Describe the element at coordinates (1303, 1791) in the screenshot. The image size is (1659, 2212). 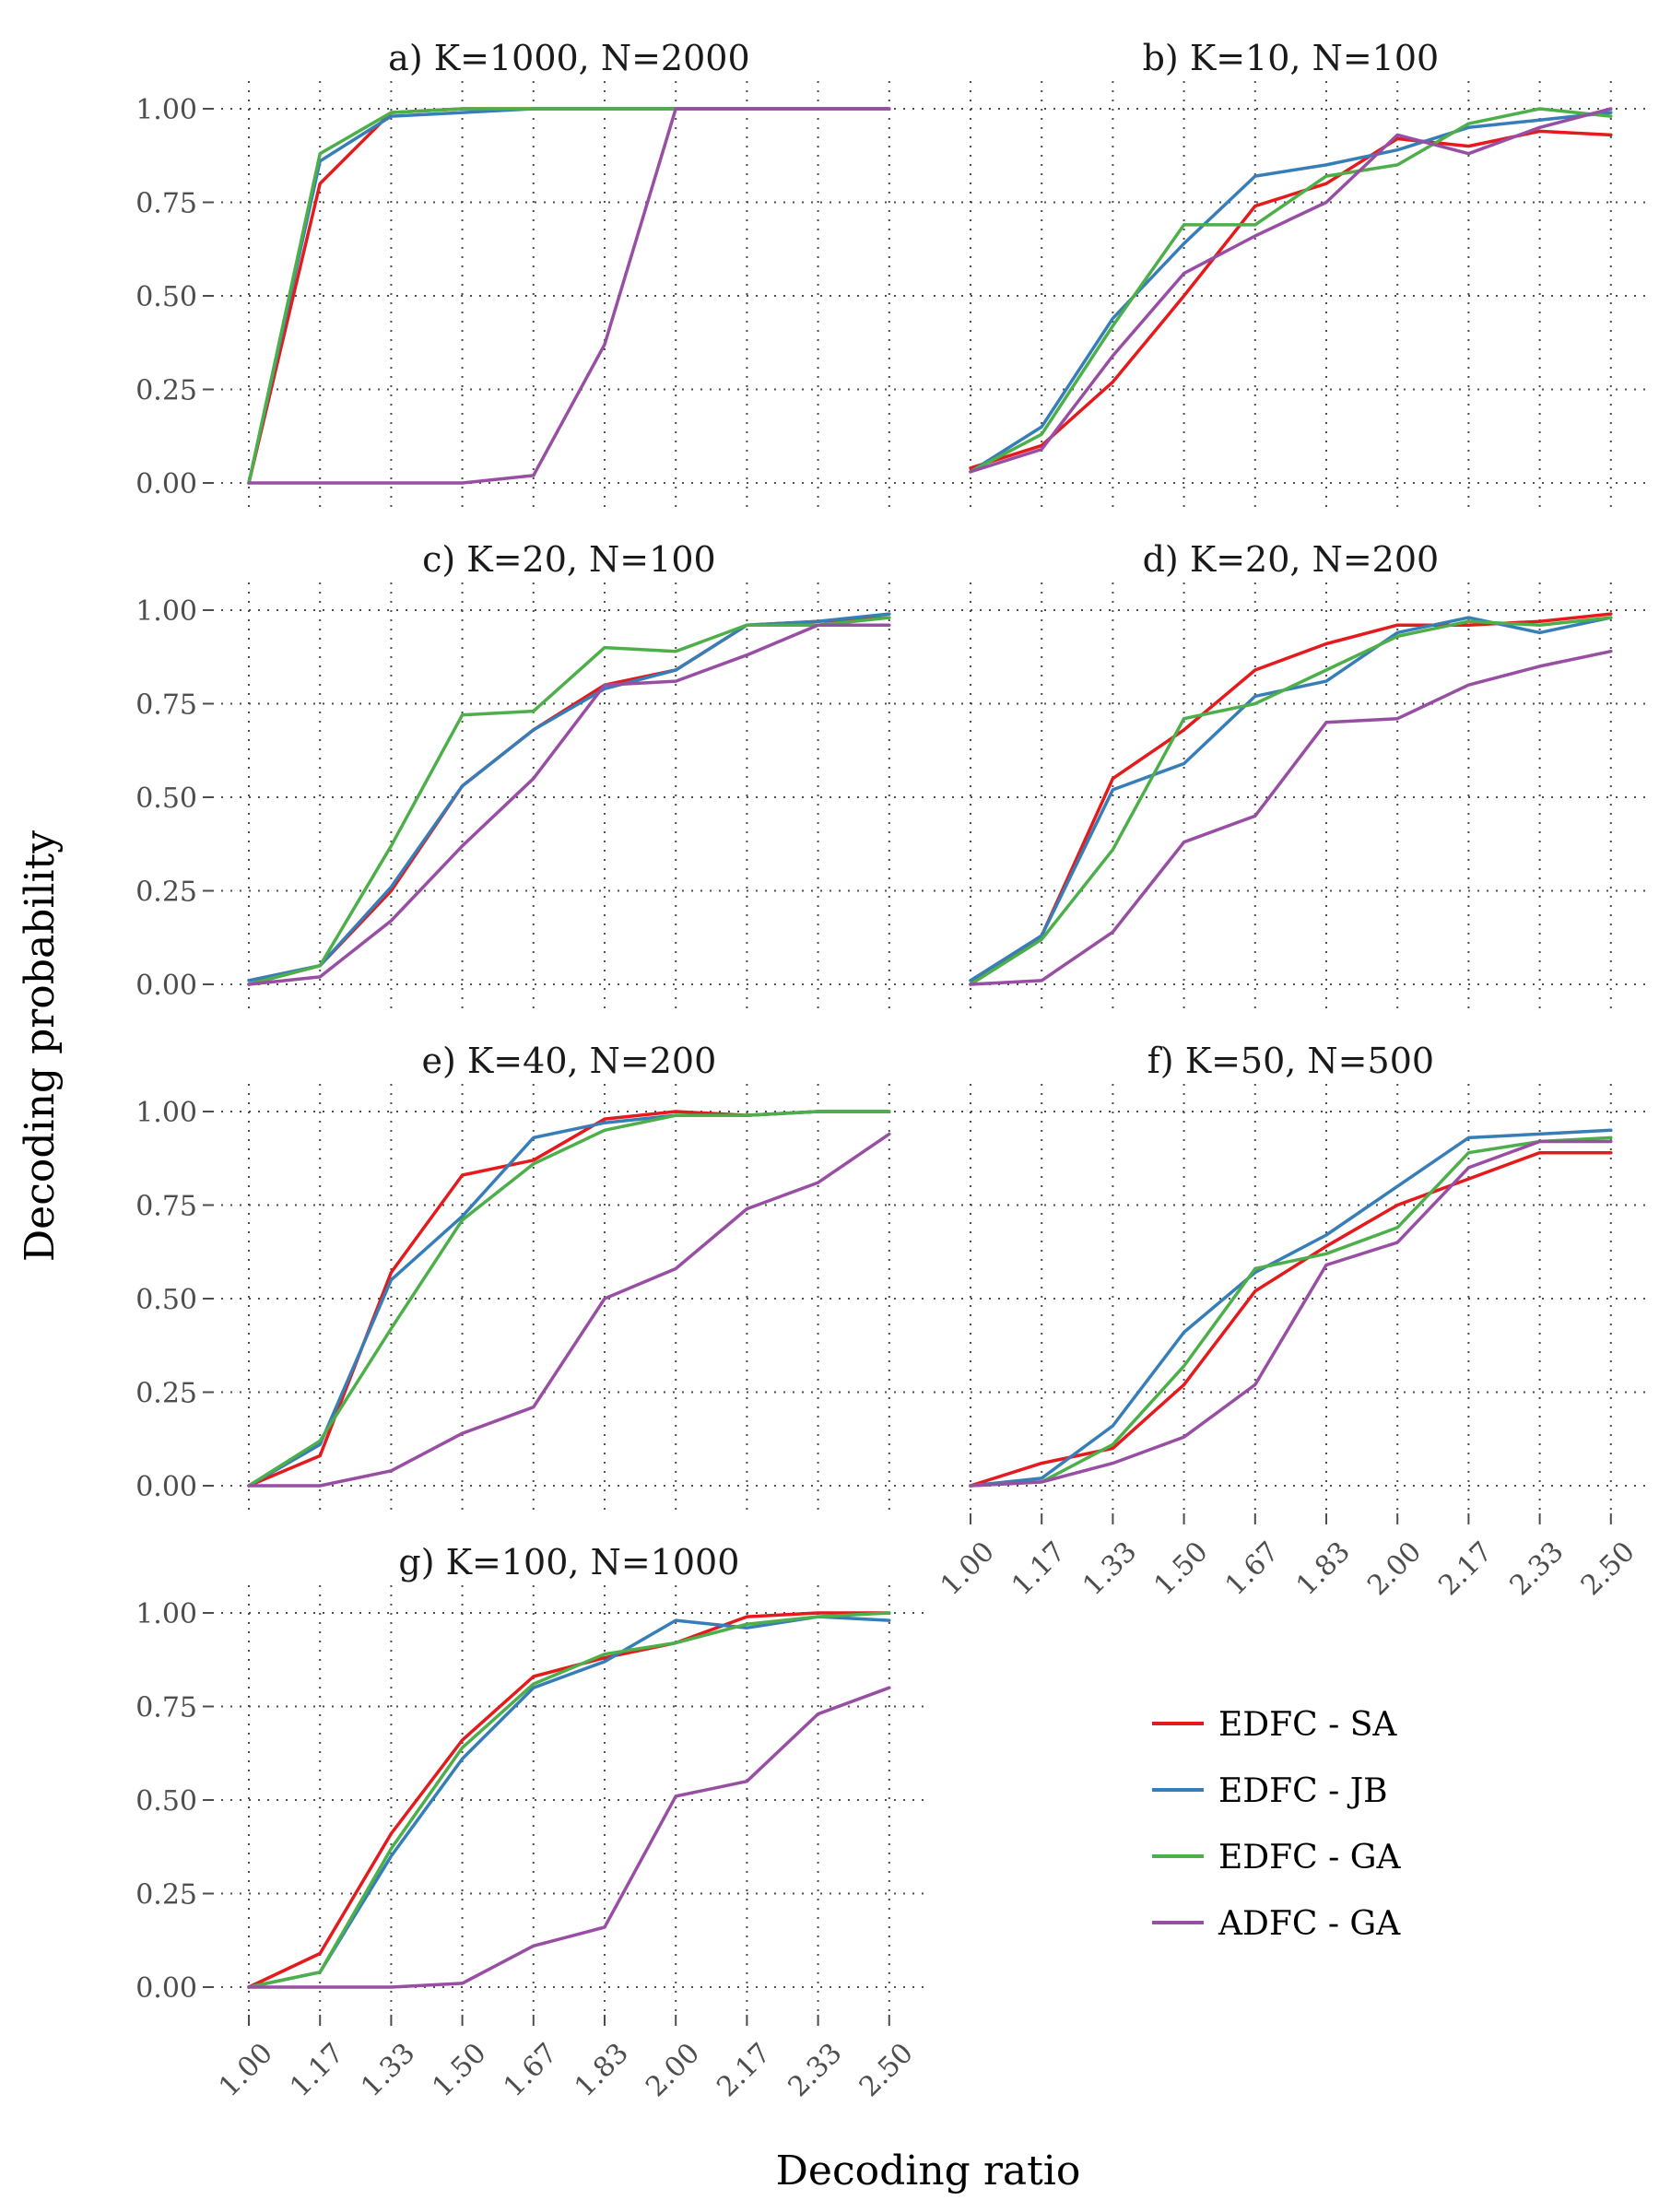
I see `legend-label: EDFC - JB` at that location.